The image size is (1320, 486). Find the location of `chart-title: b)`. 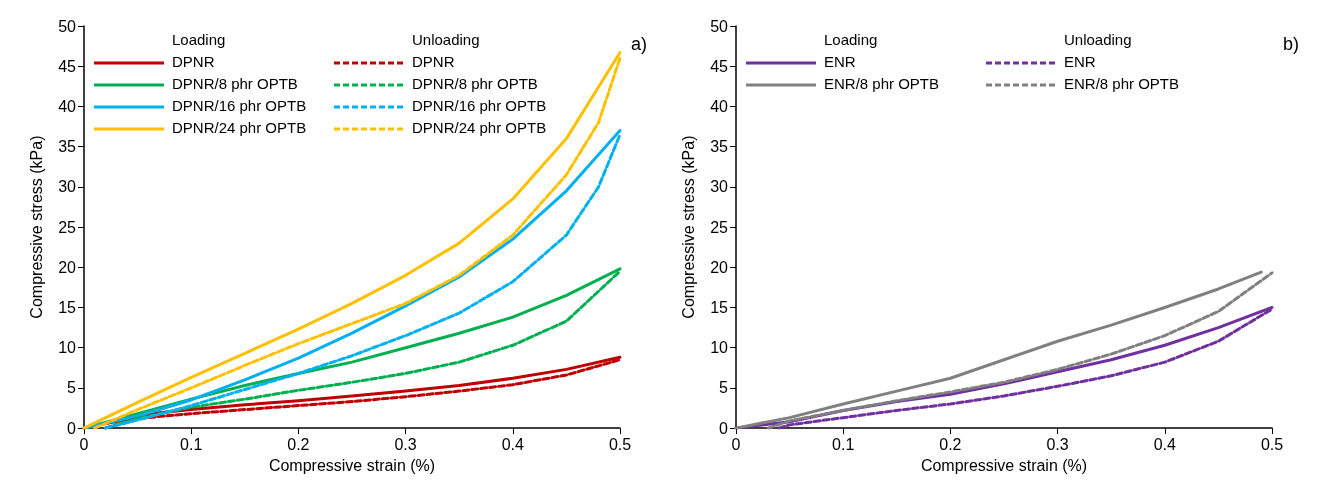

chart-title: b) is located at coordinates (1291, 44).